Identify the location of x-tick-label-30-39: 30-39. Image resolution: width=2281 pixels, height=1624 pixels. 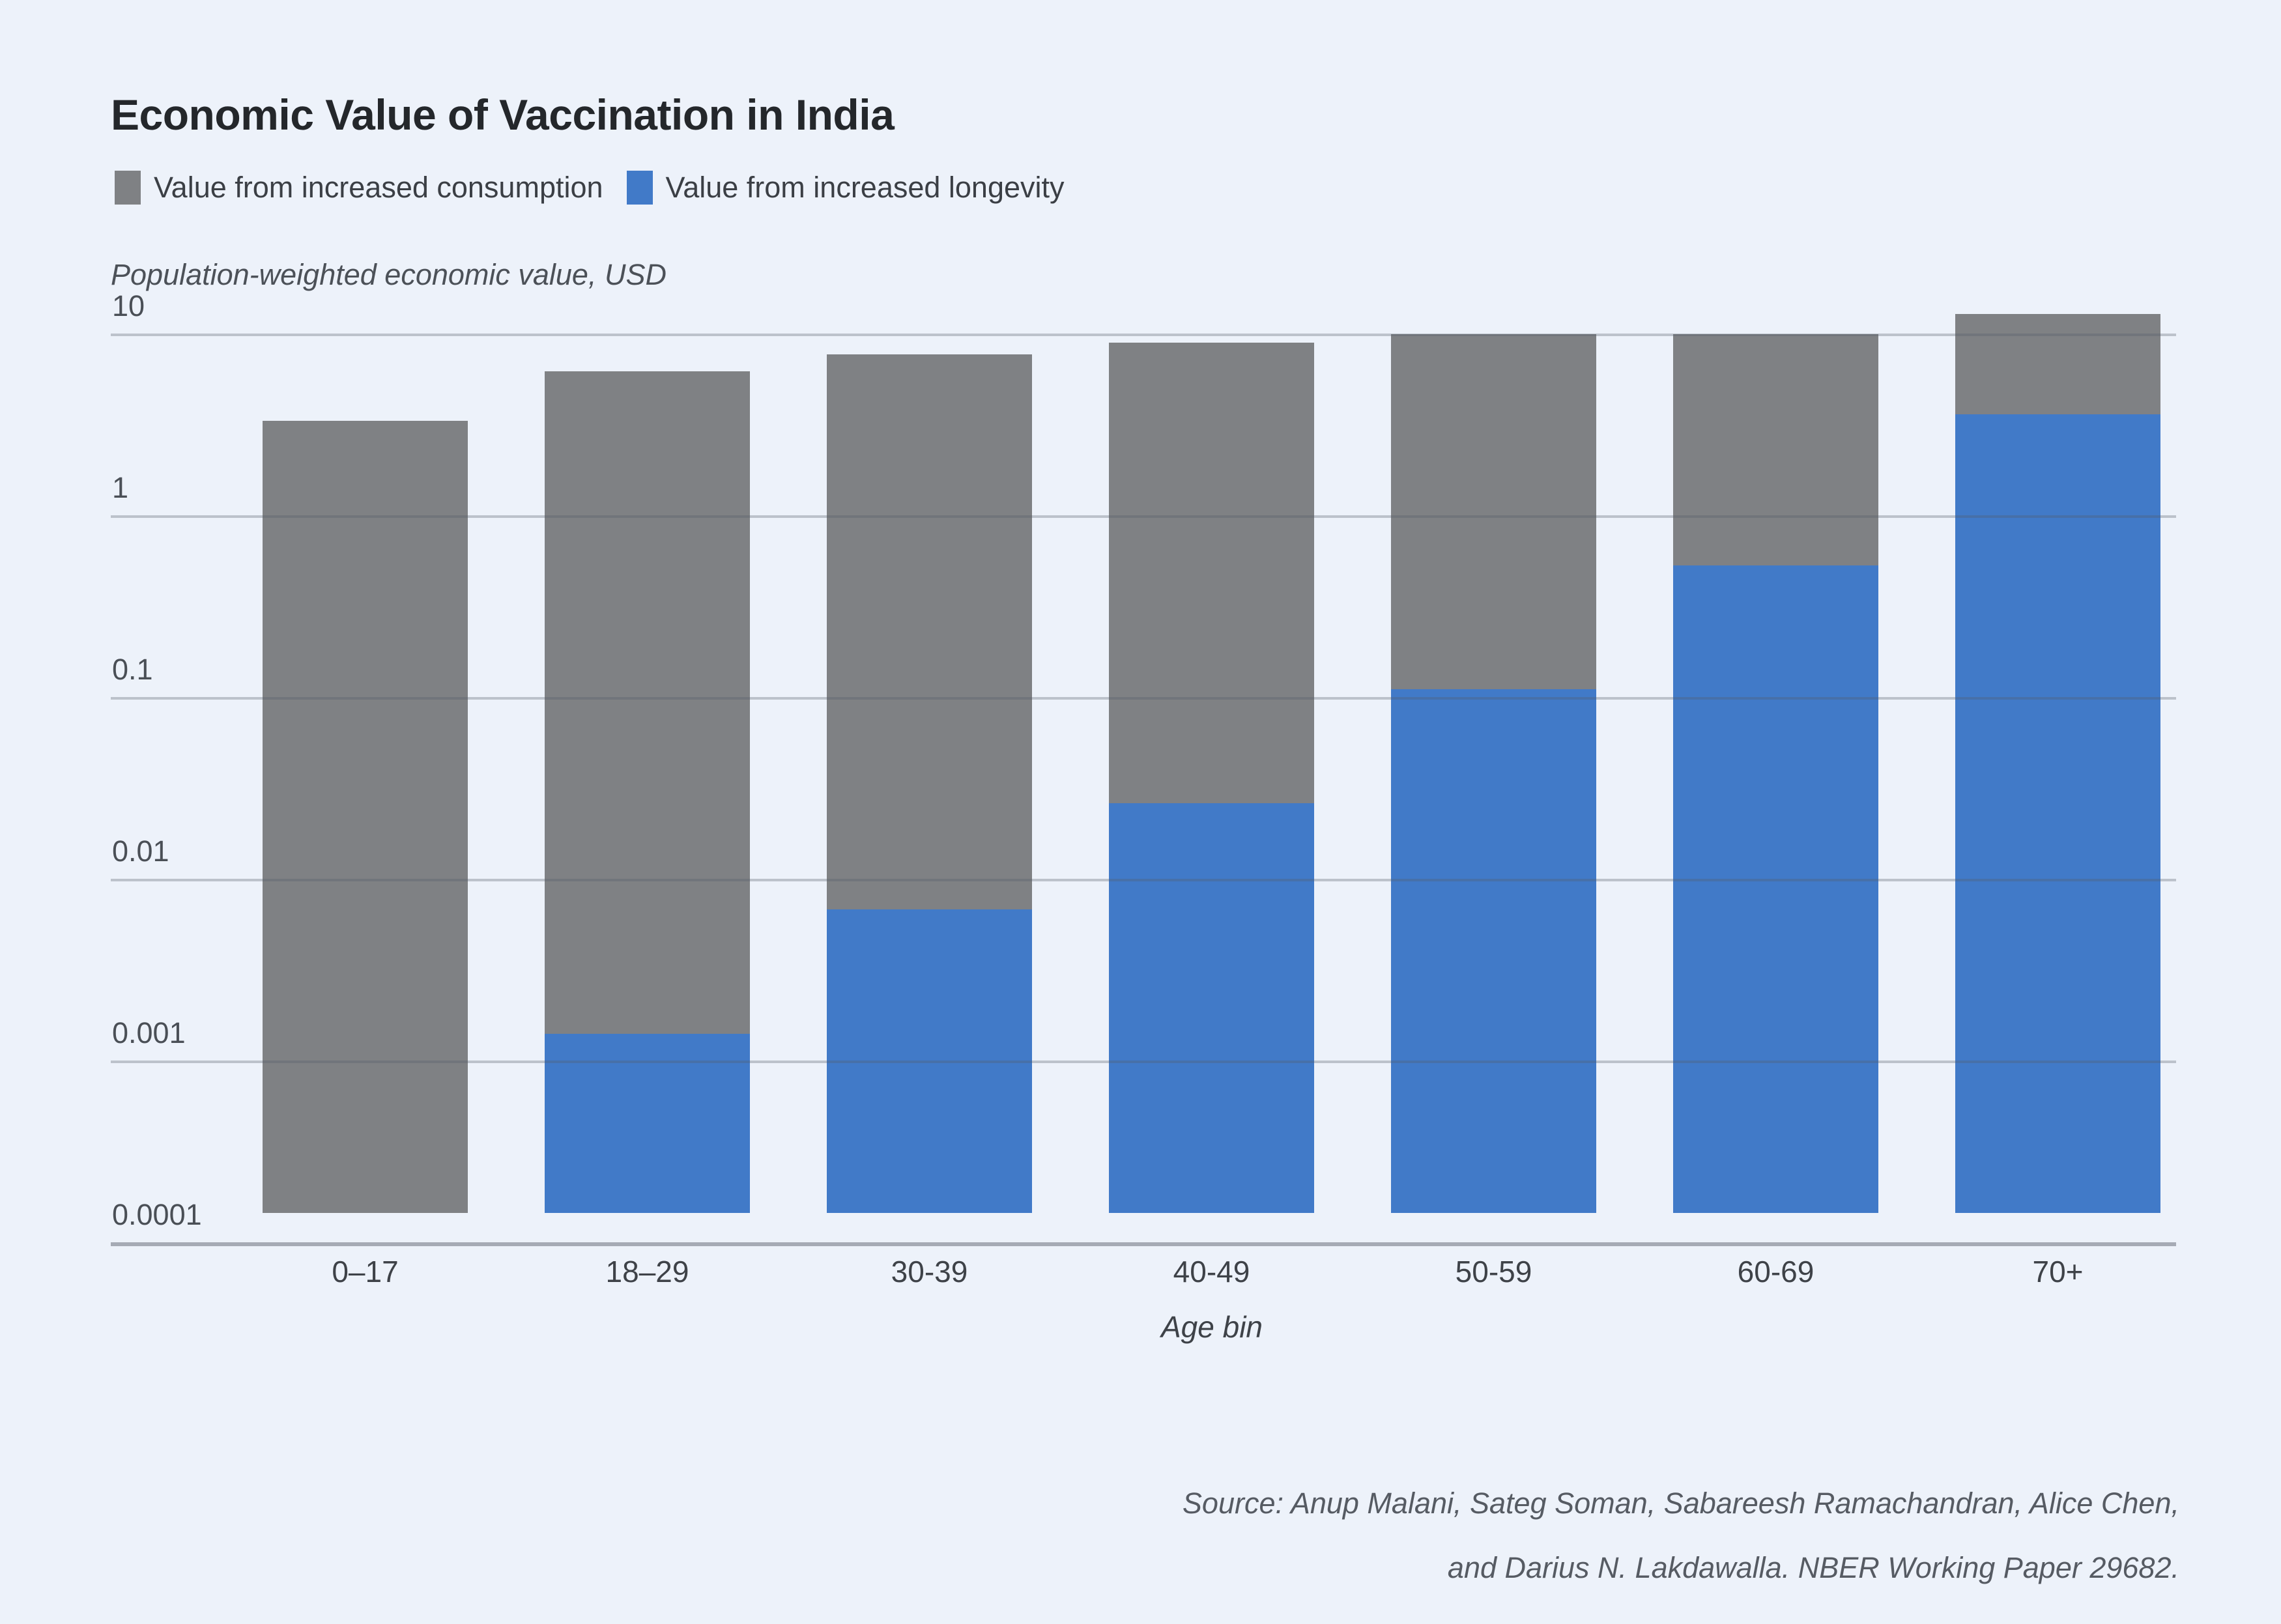
(929, 1272).